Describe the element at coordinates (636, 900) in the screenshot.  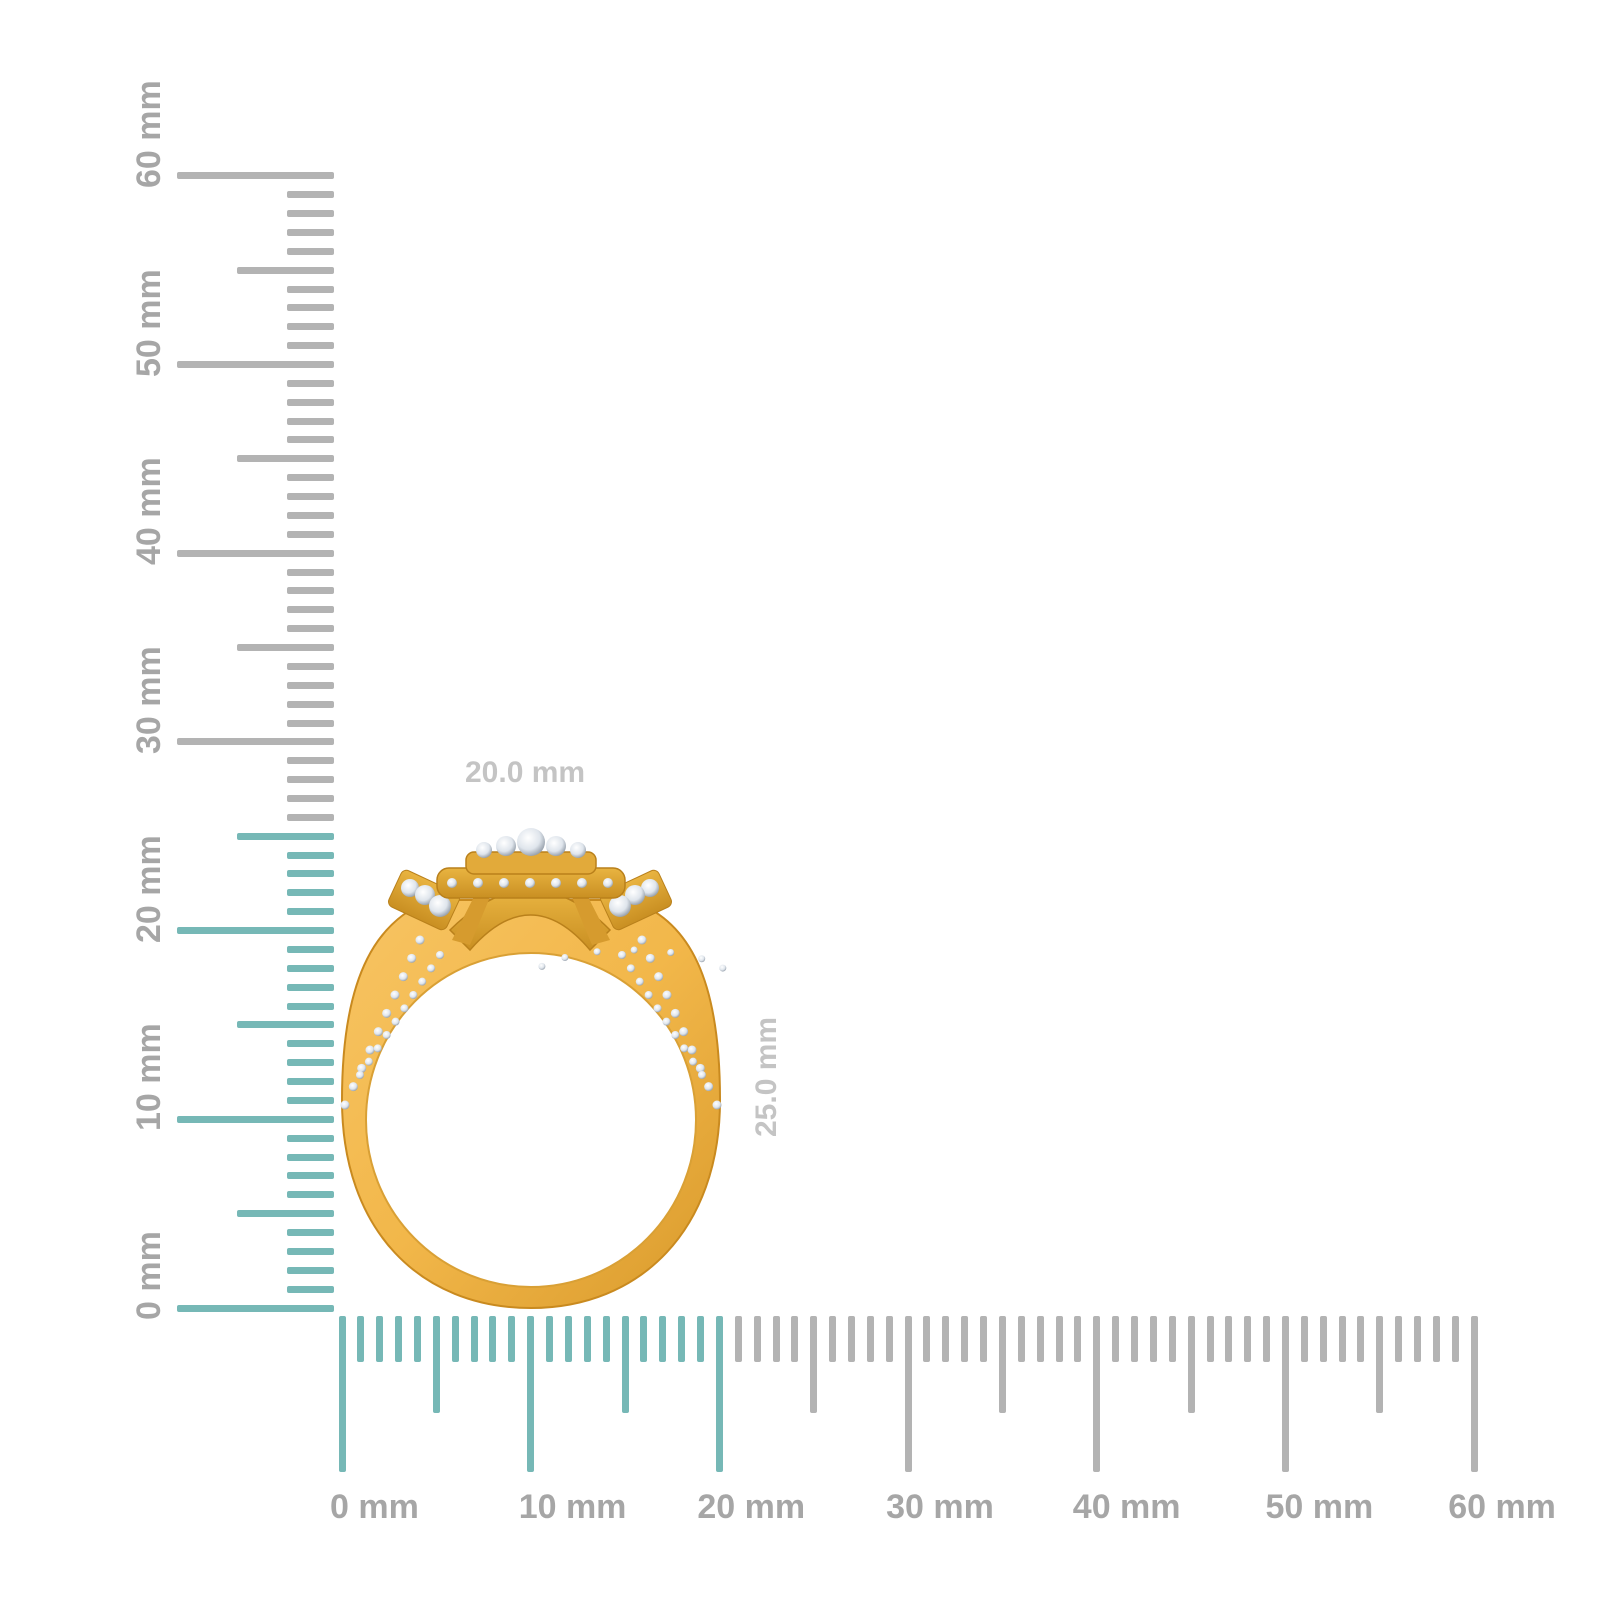
I see `right-side-cluster` at that location.